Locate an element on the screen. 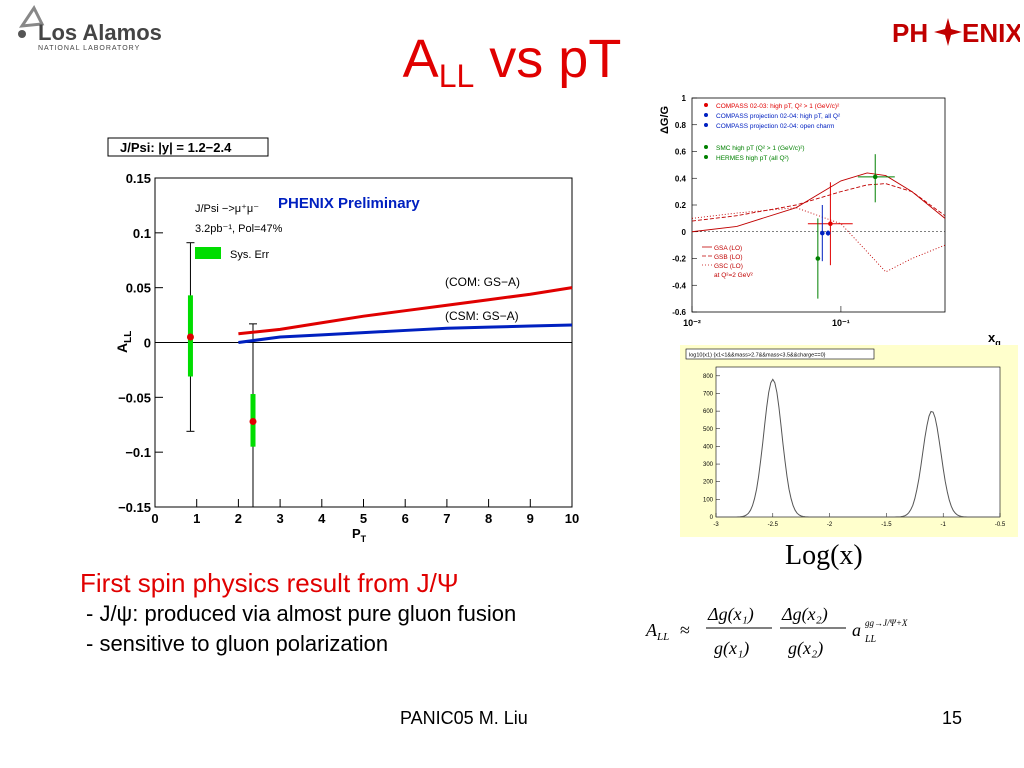  preliminary-label: PHENIX Preliminary is located at coordinates (349, 203).